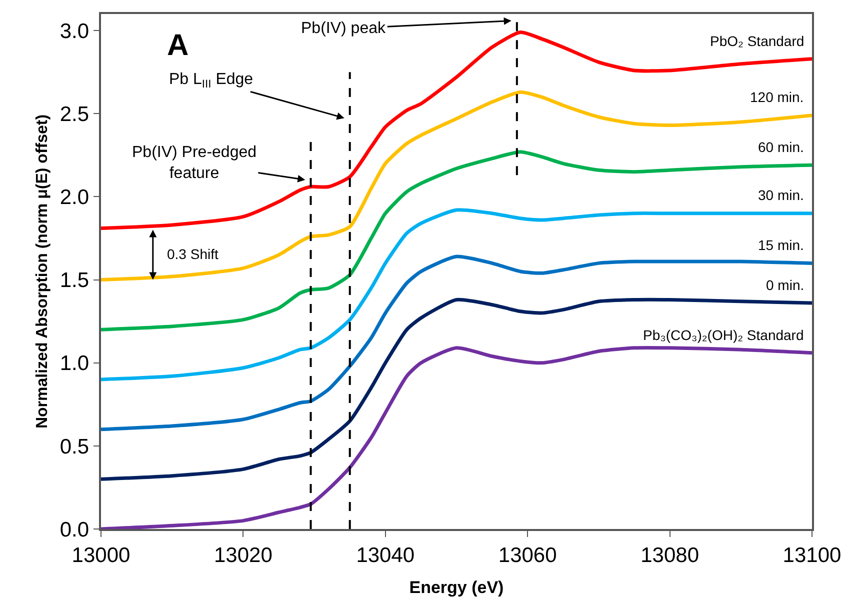 This screenshot has width=853, height=606. Describe the element at coordinates (343, 28) in the screenshot. I see `annotation: Pb(IV) peak` at that location.